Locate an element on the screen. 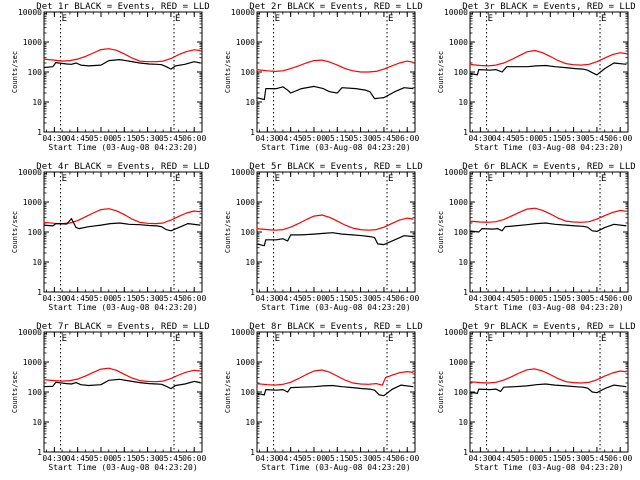 The height and width of the screenshot is (480, 640). chart-title: Det 3r BLACK = Events, RED = LLD is located at coordinates (548, 7).